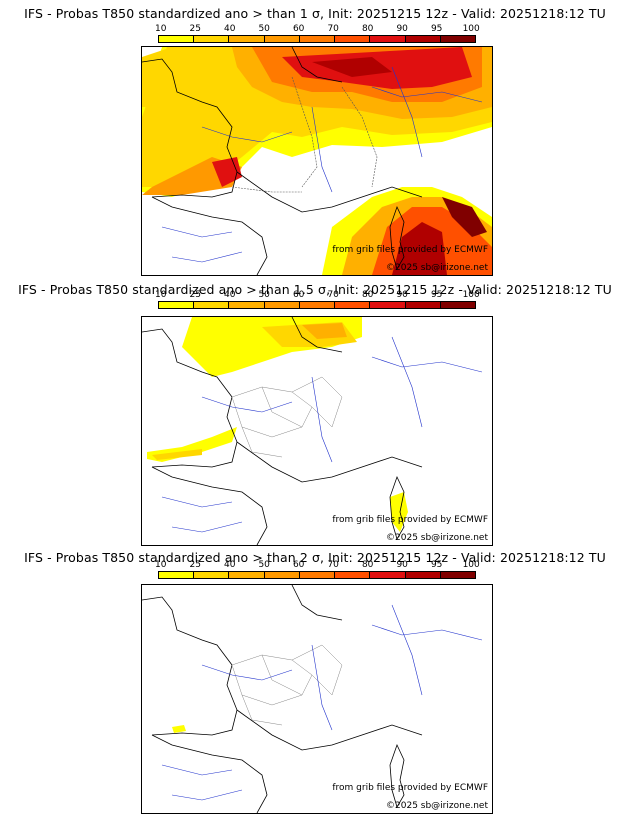 Image resolution: width=630 pixels, height=828 pixels. Describe the element at coordinates (304, 134) in the screenshot. I see `borders` at that location.